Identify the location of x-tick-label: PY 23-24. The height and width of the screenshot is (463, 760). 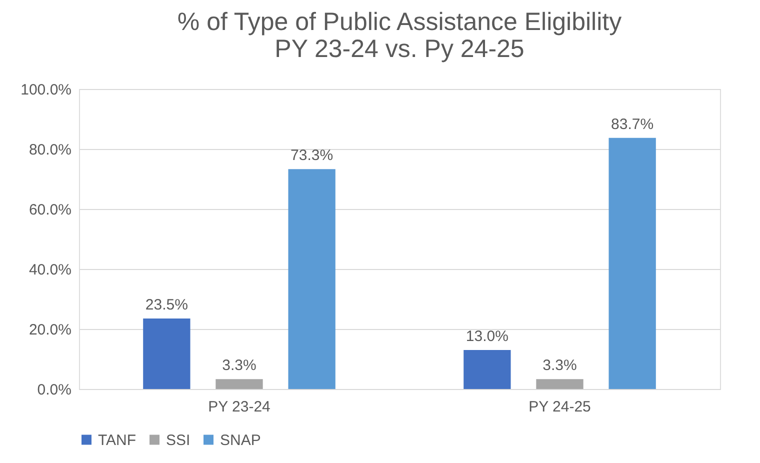
(239, 407).